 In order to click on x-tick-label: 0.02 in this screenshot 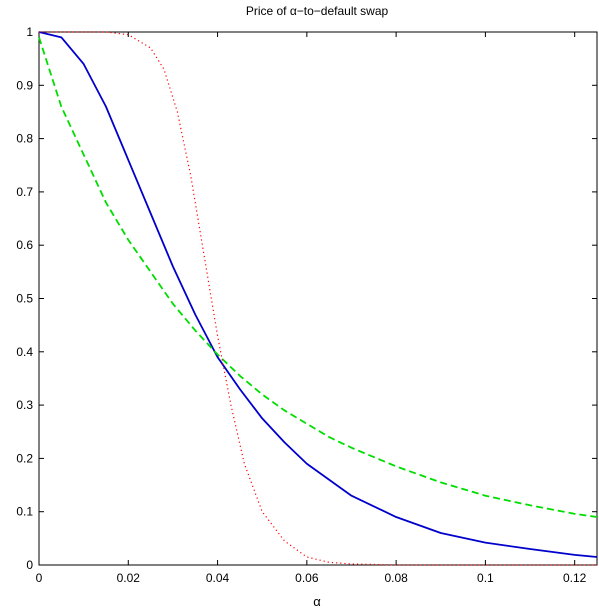, I will do `click(129, 578)`.